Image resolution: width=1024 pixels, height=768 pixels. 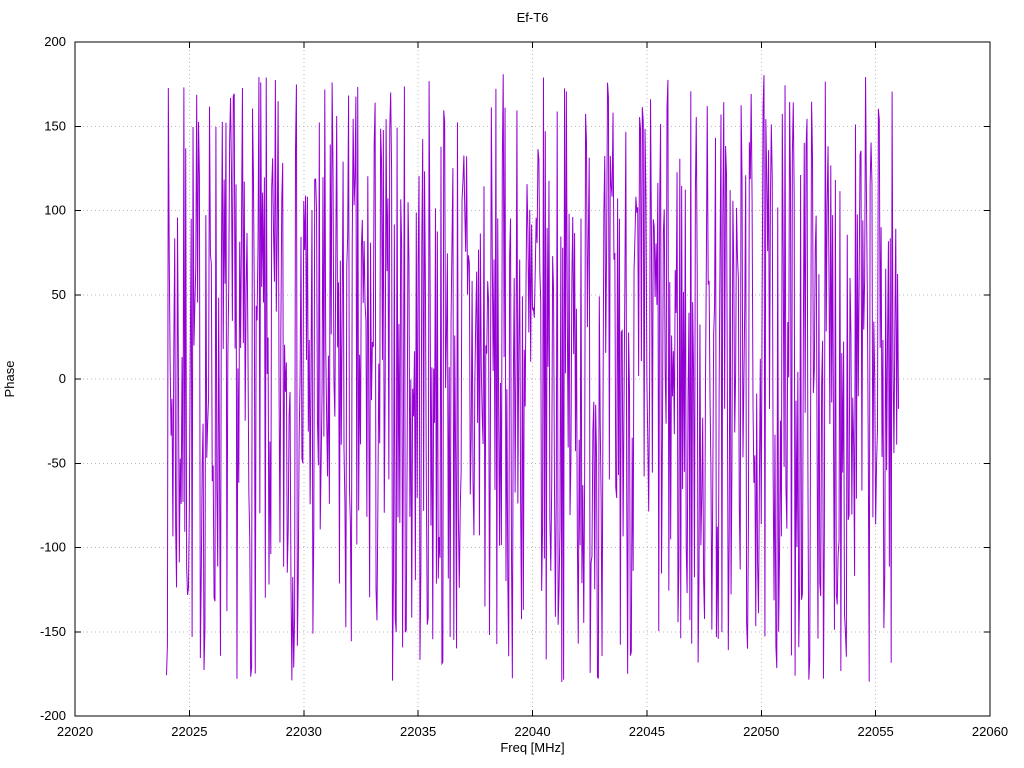 What do you see at coordinates (55, 210) in the screenshot?
I see `y-tick-label: 100` at bounding box center [55, 210].